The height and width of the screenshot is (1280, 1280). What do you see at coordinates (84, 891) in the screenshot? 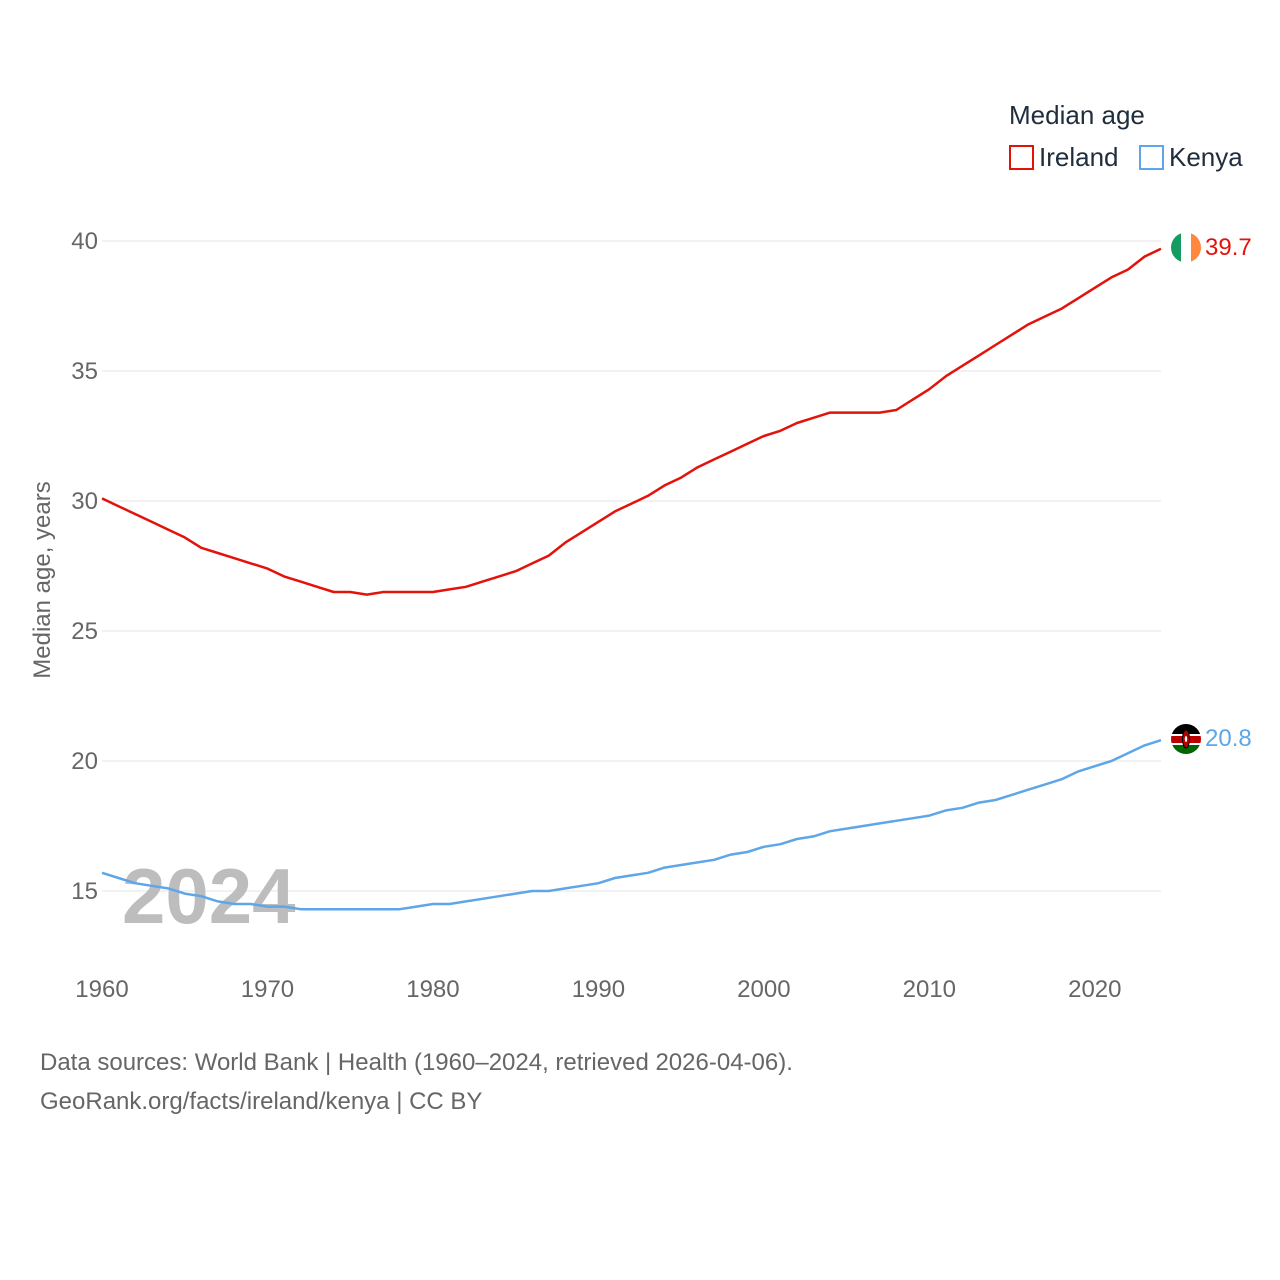
I see `y-tick-label: 15` at bounding box center [84, 891].